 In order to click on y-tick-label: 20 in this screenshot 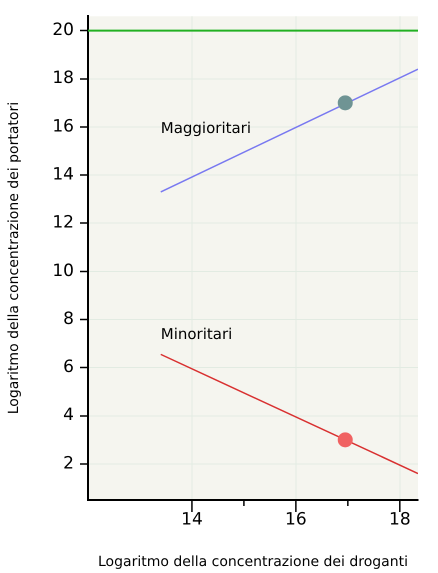, I will do `click(63, 30)`.